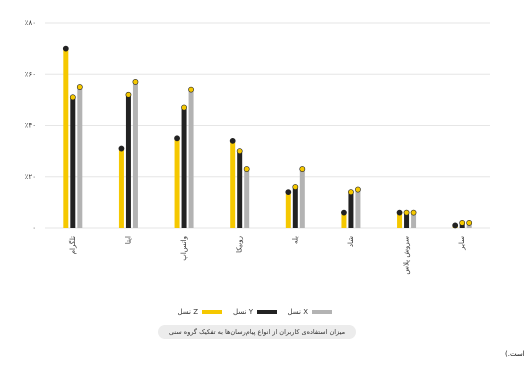 This screenshot has width=524, height=377. What do you see at coordinates (297, 312) in the screenshot?
I see `legend-label: نسل X` at bounding box center [297, 312].